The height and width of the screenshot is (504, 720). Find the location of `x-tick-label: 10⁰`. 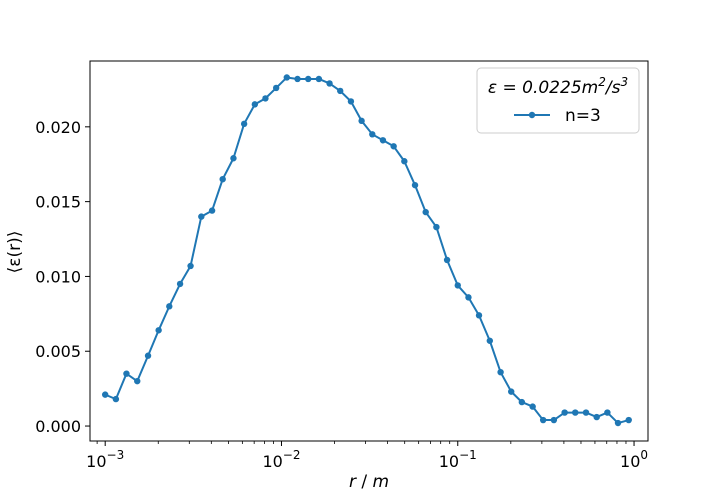

x-tick-label: 10⁰ is located at coordinates (634, 459).